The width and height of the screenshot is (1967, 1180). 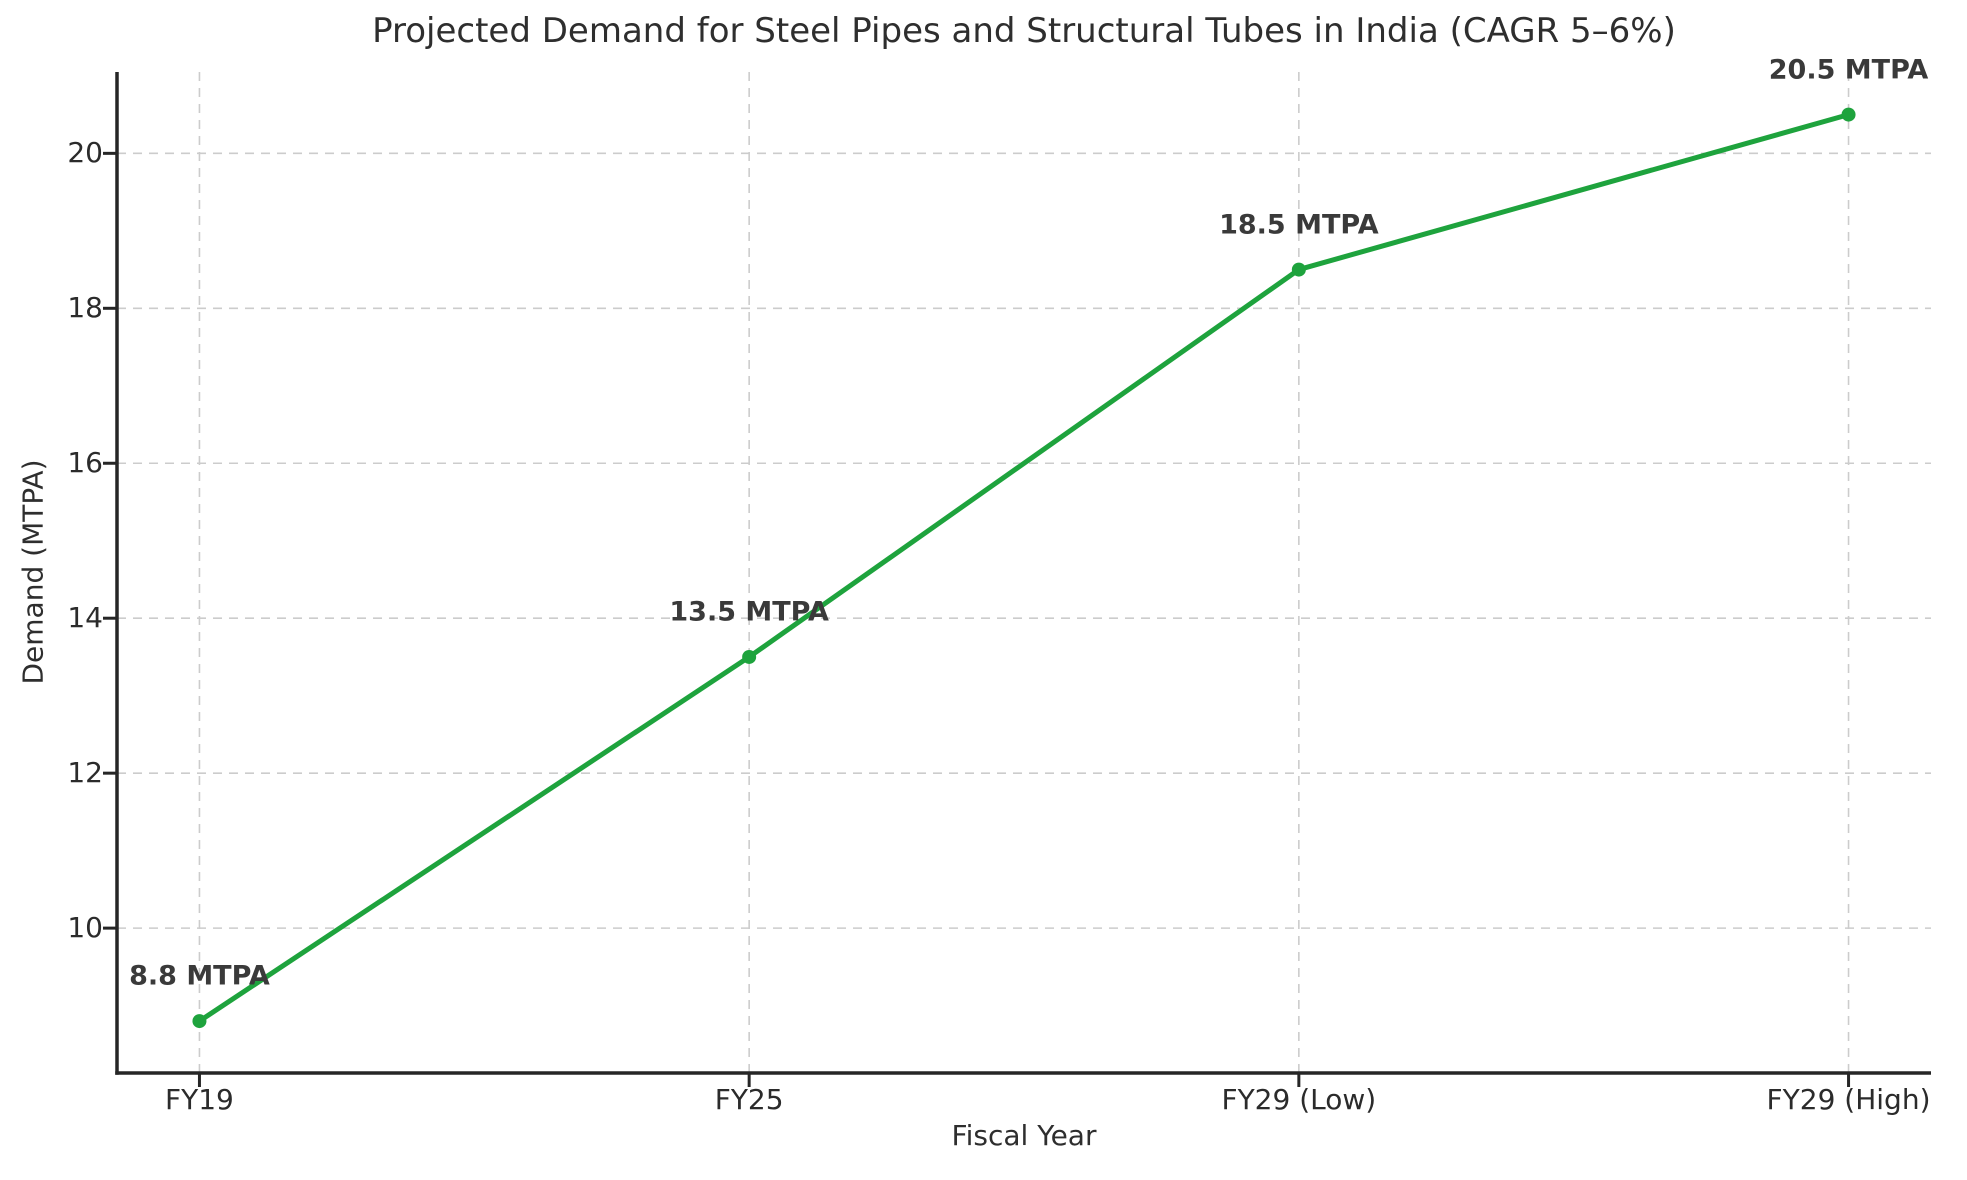 I want to click on y-tick-label: 20, so click(x=85, y=153).